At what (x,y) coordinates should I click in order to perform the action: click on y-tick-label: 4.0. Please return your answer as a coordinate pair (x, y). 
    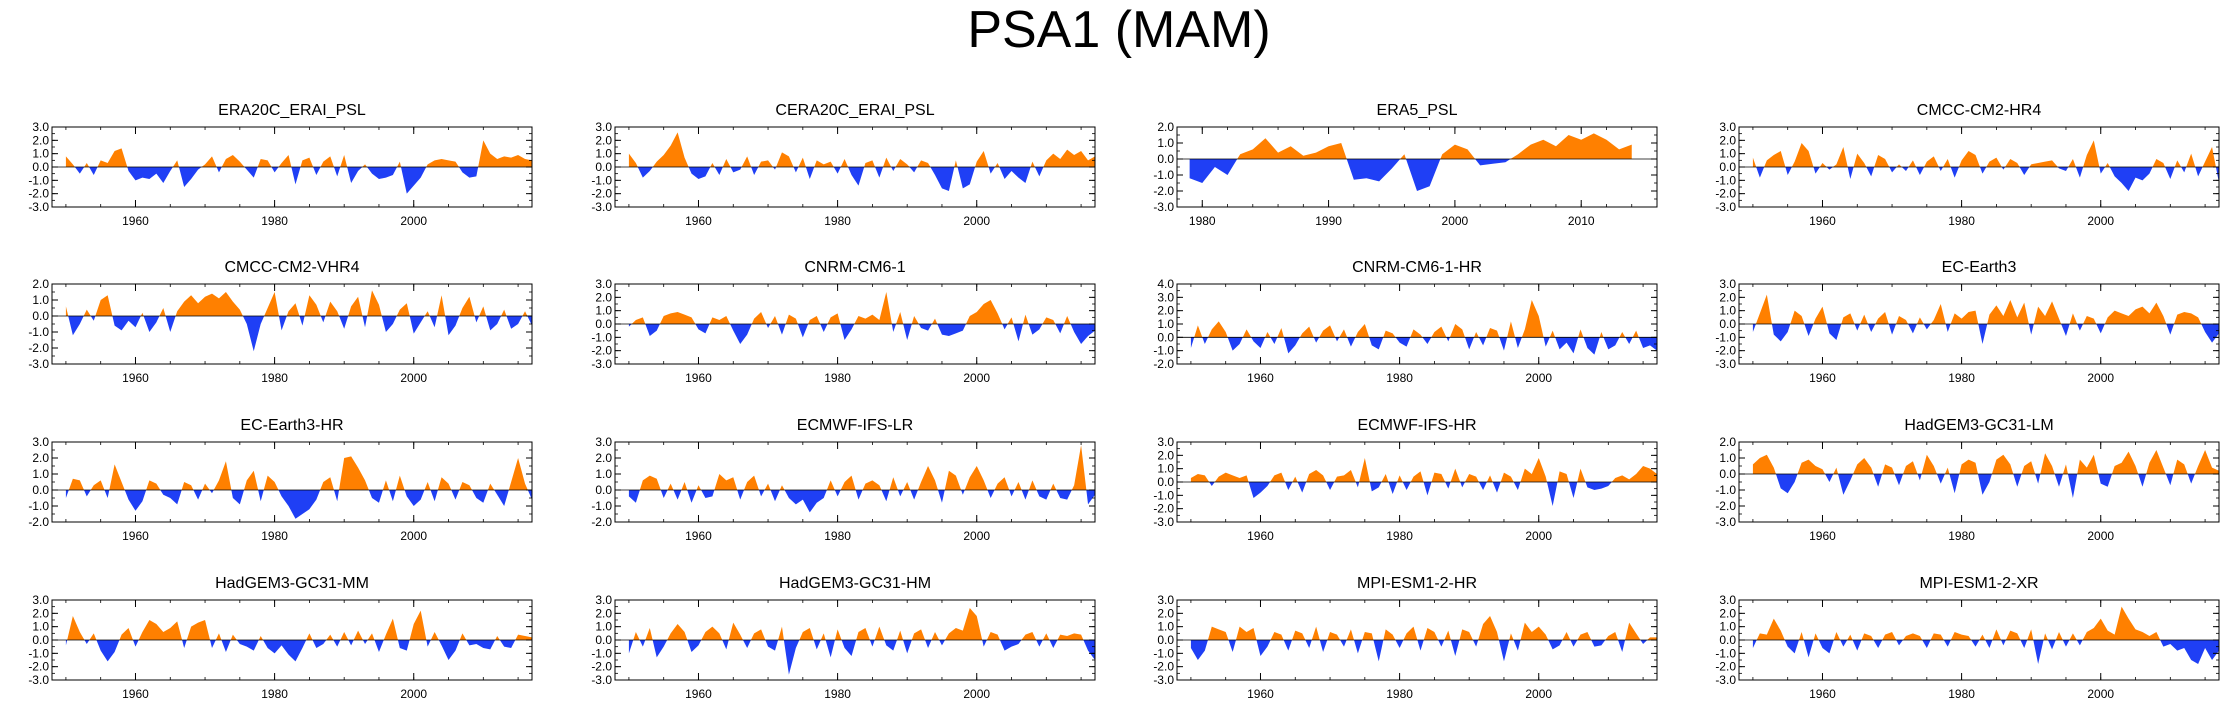
    Looking at the image, I should click on (1165, 284).